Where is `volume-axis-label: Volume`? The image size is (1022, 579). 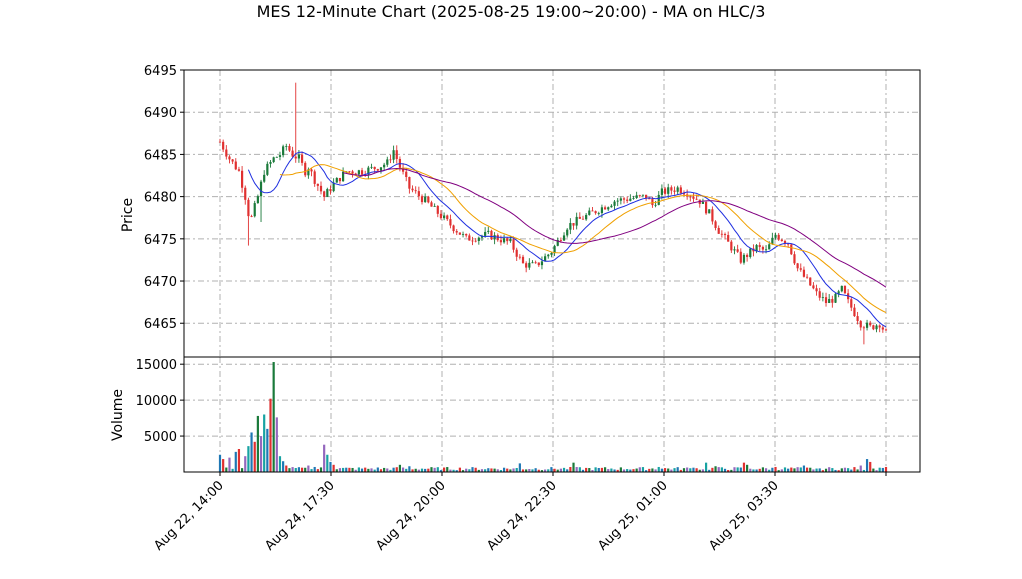
volume-axis-label: Volume is located at coordinates (118, 415).